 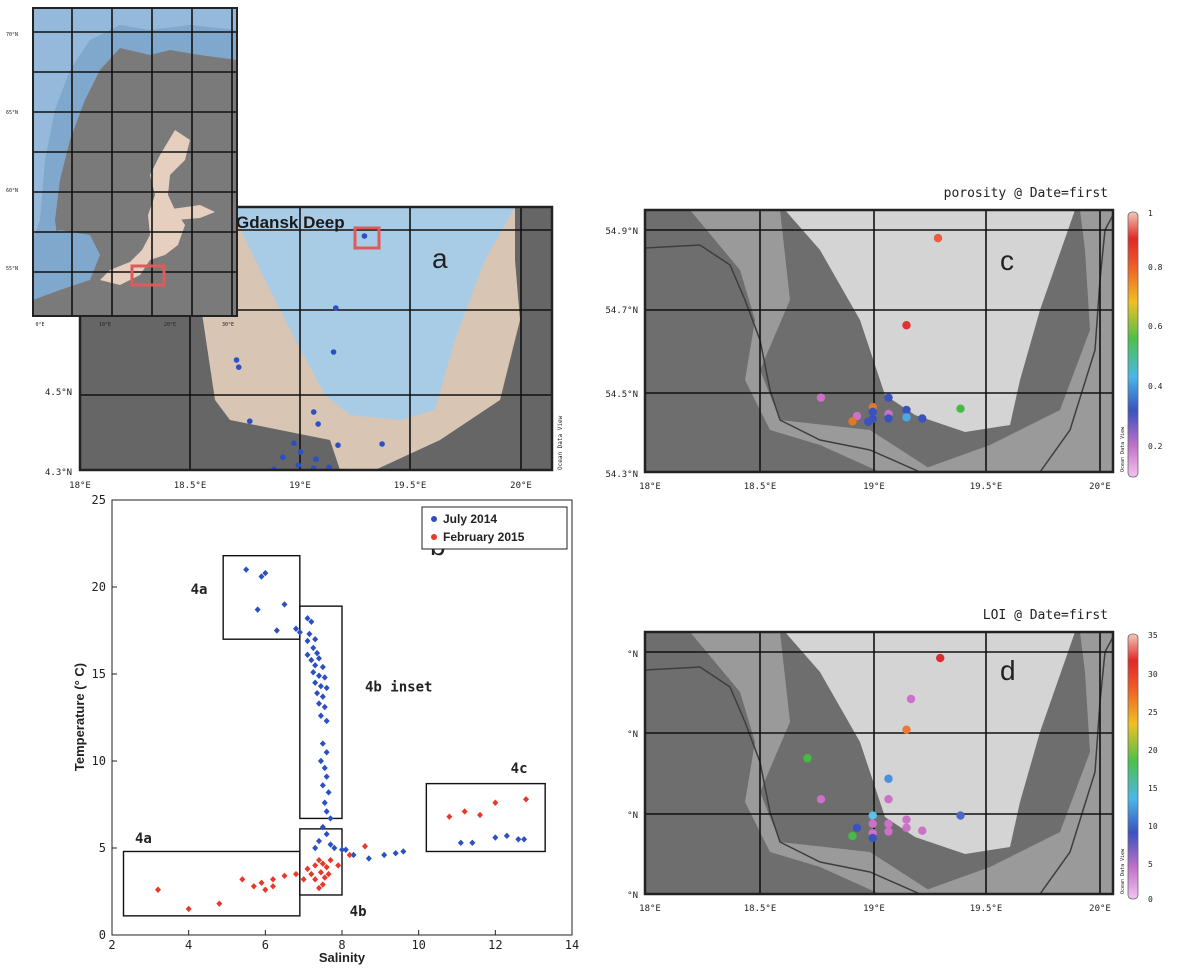 What do you see at coordinates (1155, 446) in the screenshot?
I see `panel-c-colorbar-tick: 0.2` at bounding box center [1155, 446].